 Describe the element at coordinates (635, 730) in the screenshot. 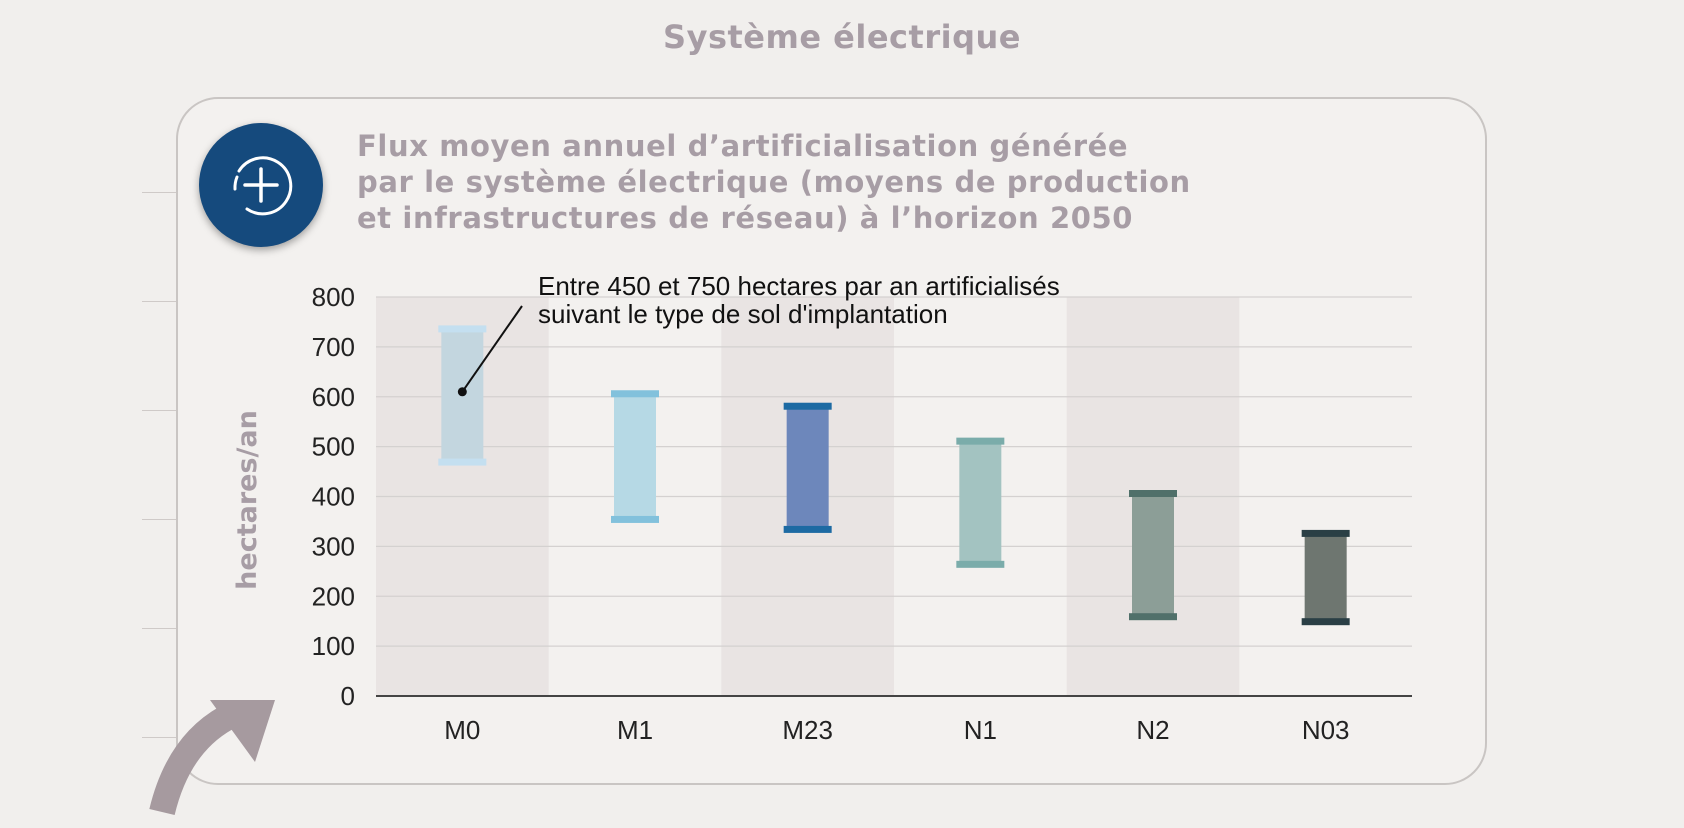

I see `x-tick-label: M1` at that location.